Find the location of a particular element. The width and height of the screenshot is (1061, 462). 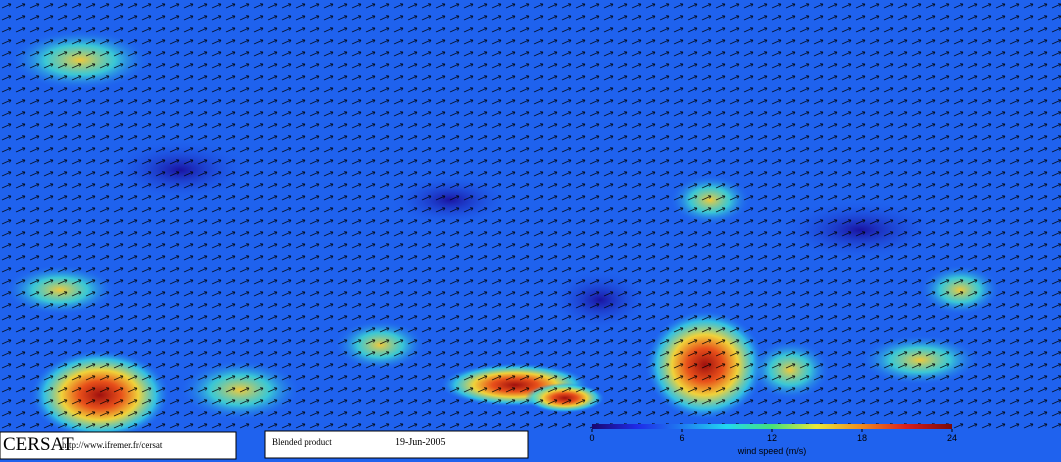

logo-box is located at coordinates (118, 445).